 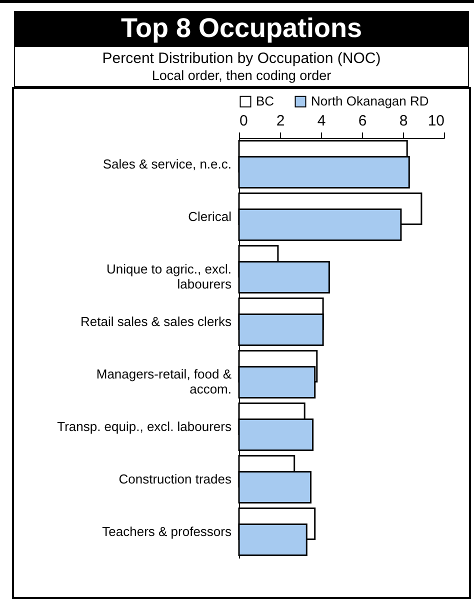 I want to click on legend-label: North Okanagan RD, so click(x=370, y=101).